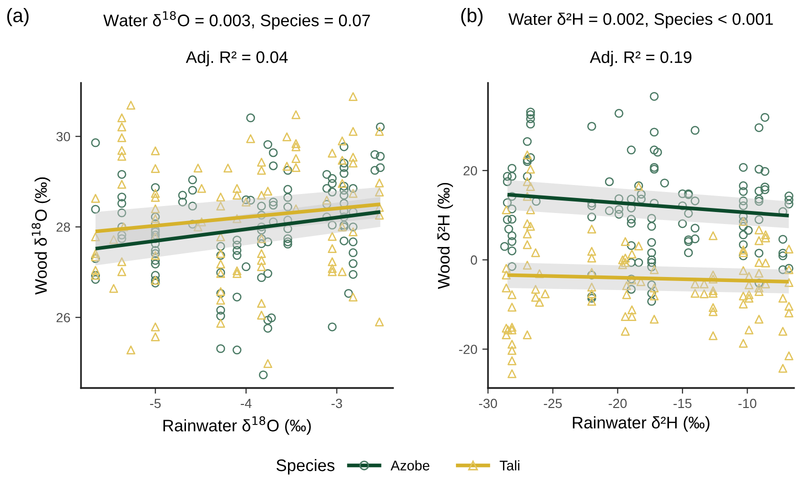  What do you see at coordinates (237, 425) in the screenshot?
I see `x-axis-title: Rainwater δ$^{18}$O (‰)` at bounding box center [237, 425].